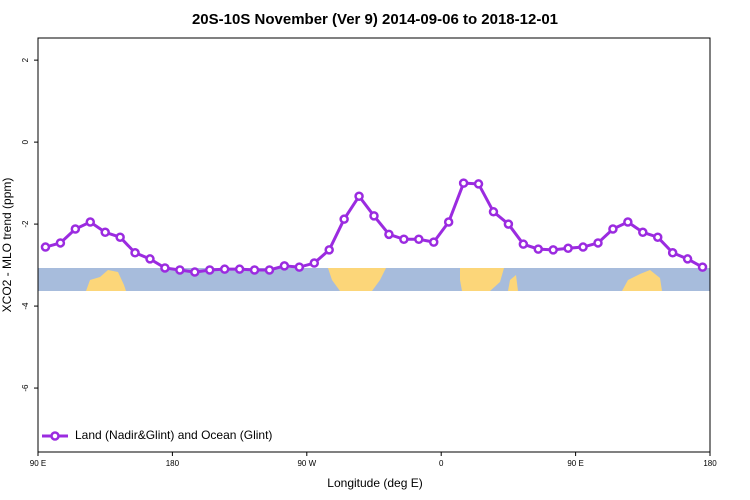 This screenshot has height=500, width=750. Describe the element at coordinates (374, 279) in the screenshot. I see `map-strip` at that location.